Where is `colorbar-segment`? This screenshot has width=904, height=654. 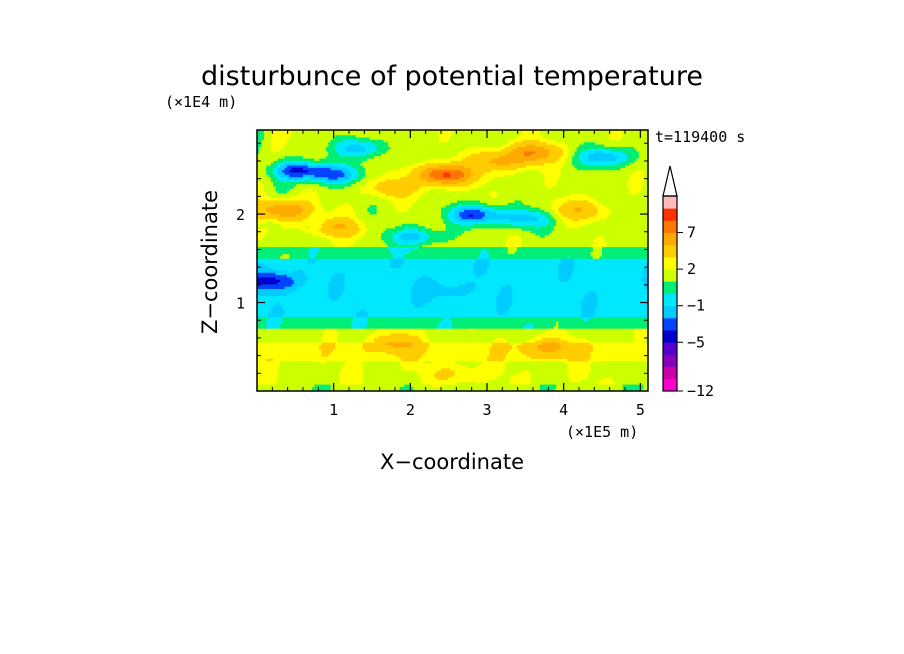
colorbar-segment is located at coordinates (670, 287).